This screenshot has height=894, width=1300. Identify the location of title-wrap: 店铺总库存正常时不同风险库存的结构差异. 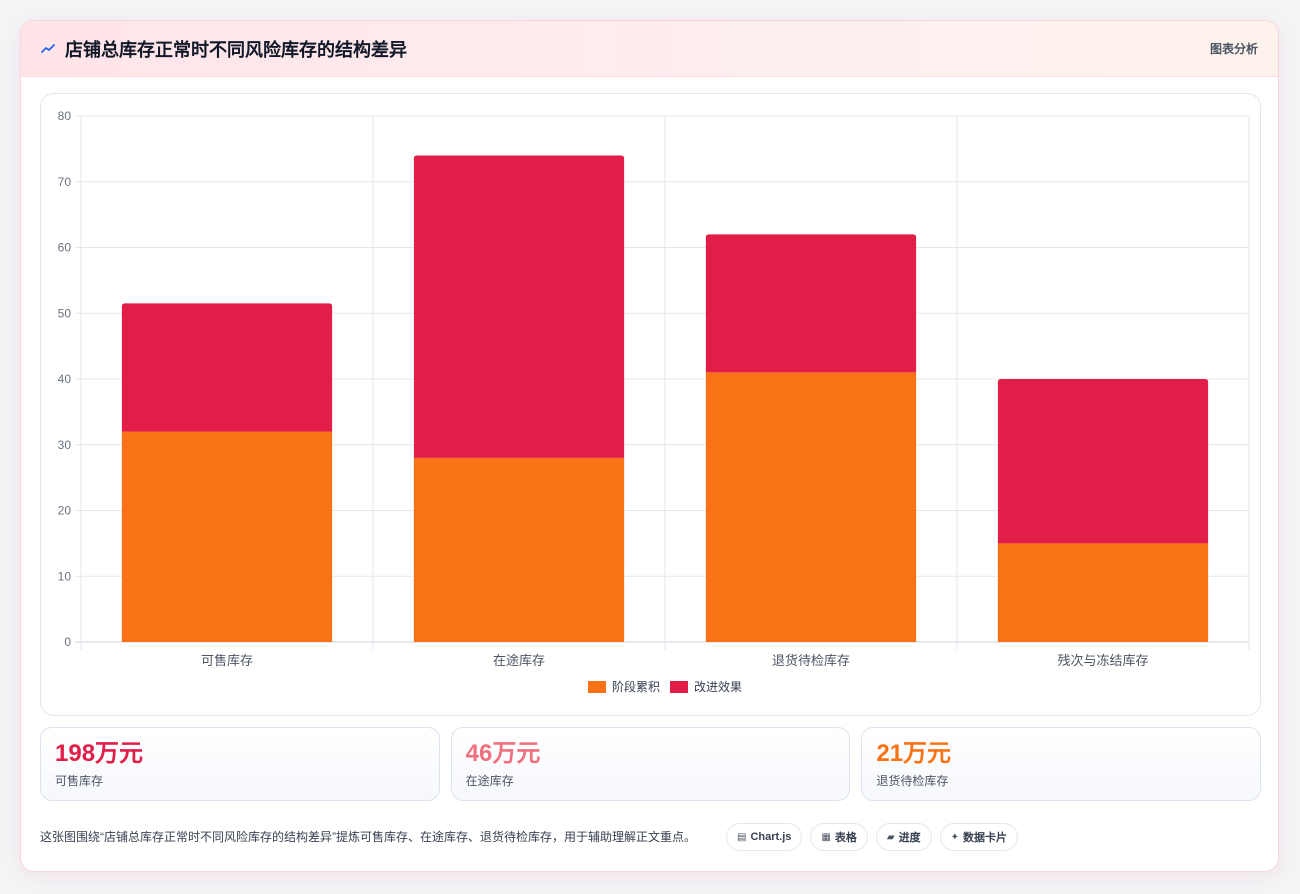
(224, 49).